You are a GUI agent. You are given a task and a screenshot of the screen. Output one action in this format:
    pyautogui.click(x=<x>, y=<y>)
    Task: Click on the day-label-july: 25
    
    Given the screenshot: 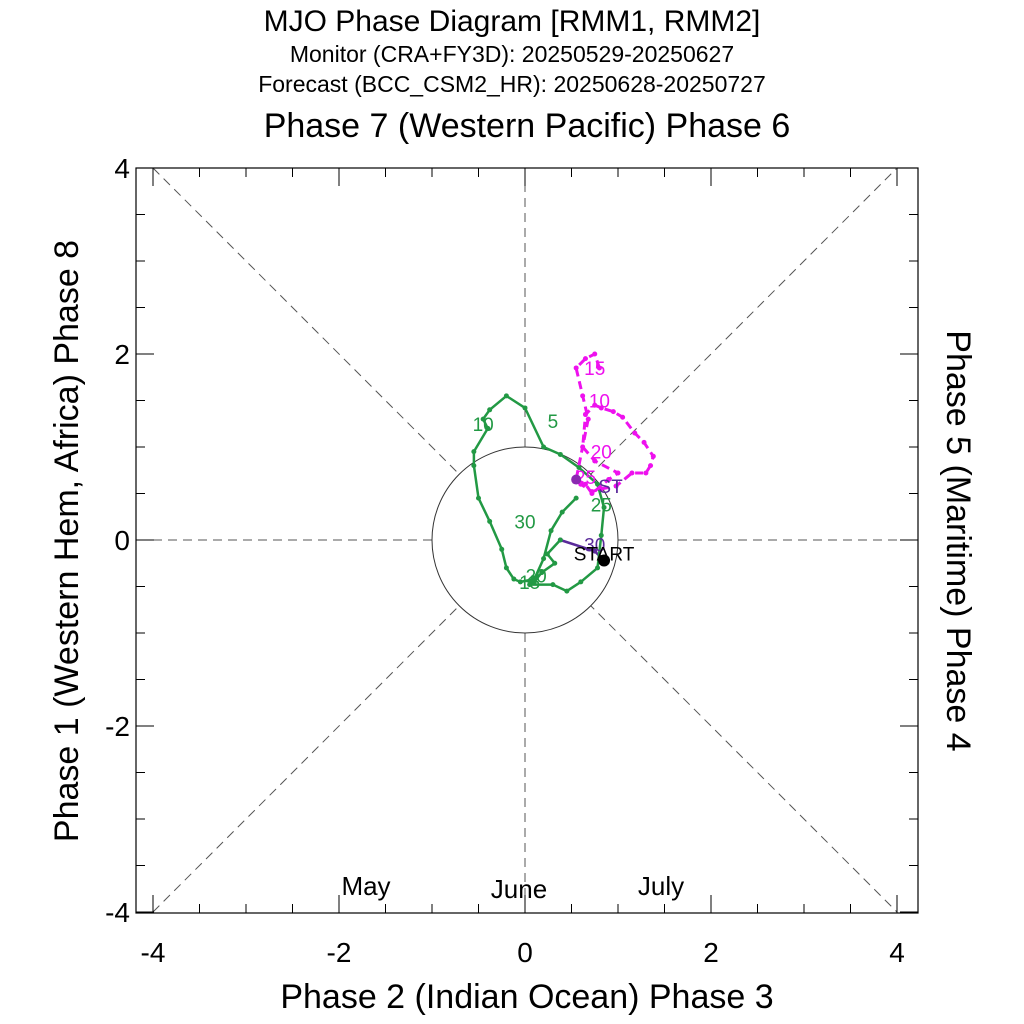 What is the action you would take?
    pyautogui.click(x=585, y=478)
    